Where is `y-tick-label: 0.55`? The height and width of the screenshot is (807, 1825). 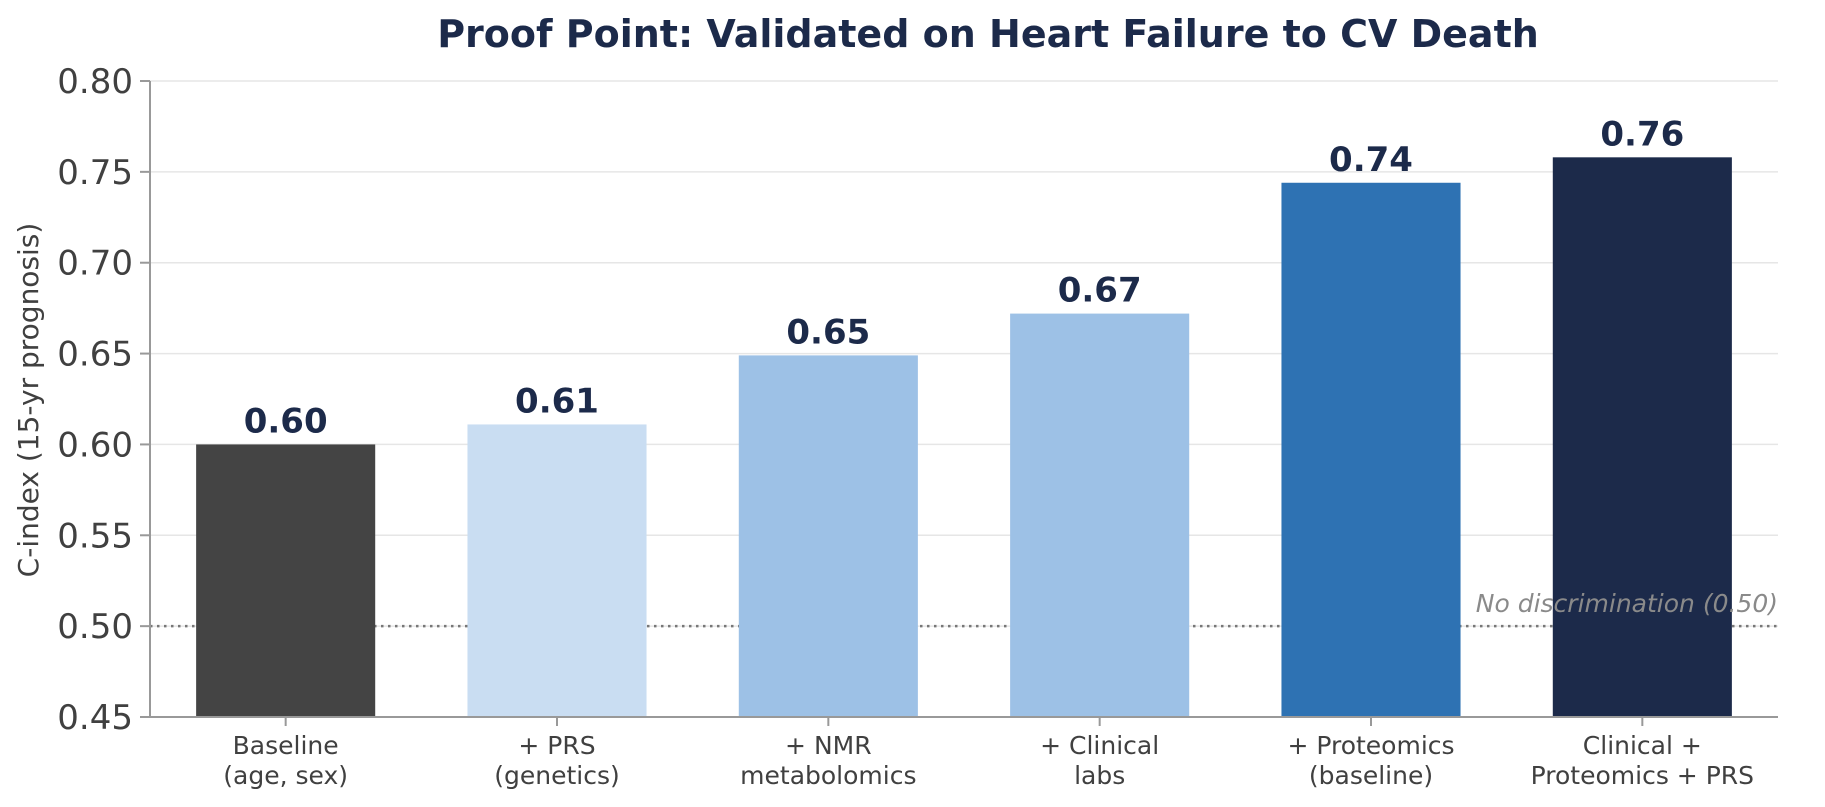 y-tick-label: 0.55 is located at coordinates (95, 536).